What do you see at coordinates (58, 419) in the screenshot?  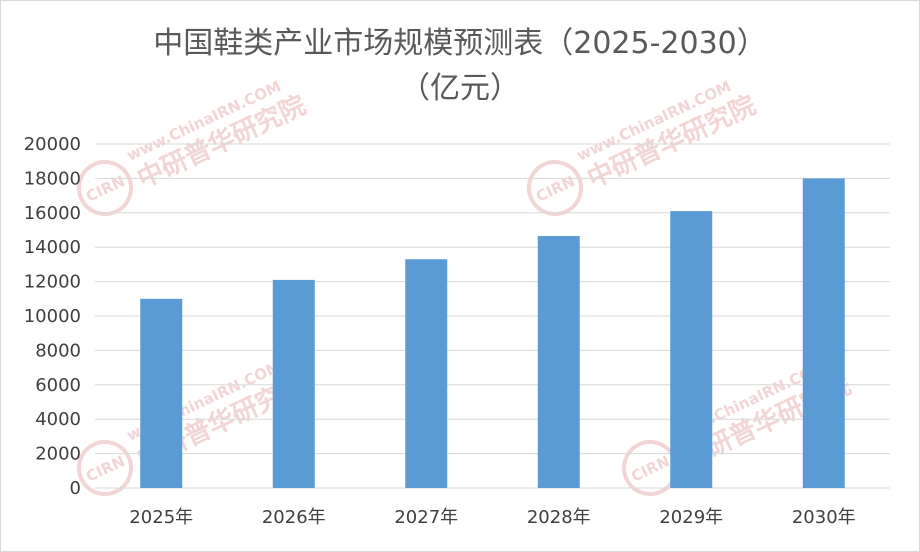 I see `y-tick-label: 4000` at bounding box center [58, 419].